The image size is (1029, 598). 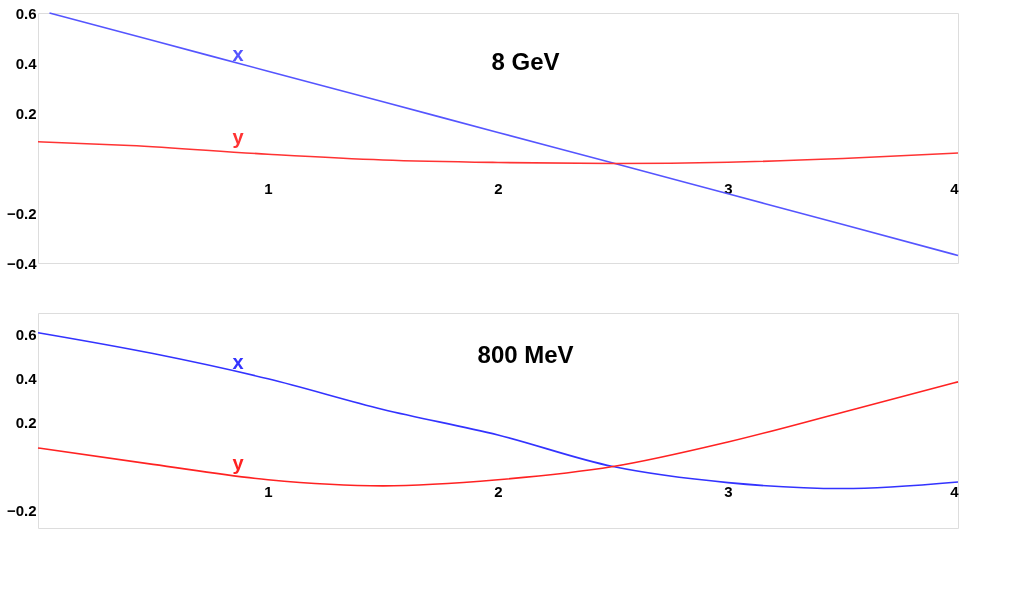 I want to click on text: 800 MeV, so click(x=525, y=354).